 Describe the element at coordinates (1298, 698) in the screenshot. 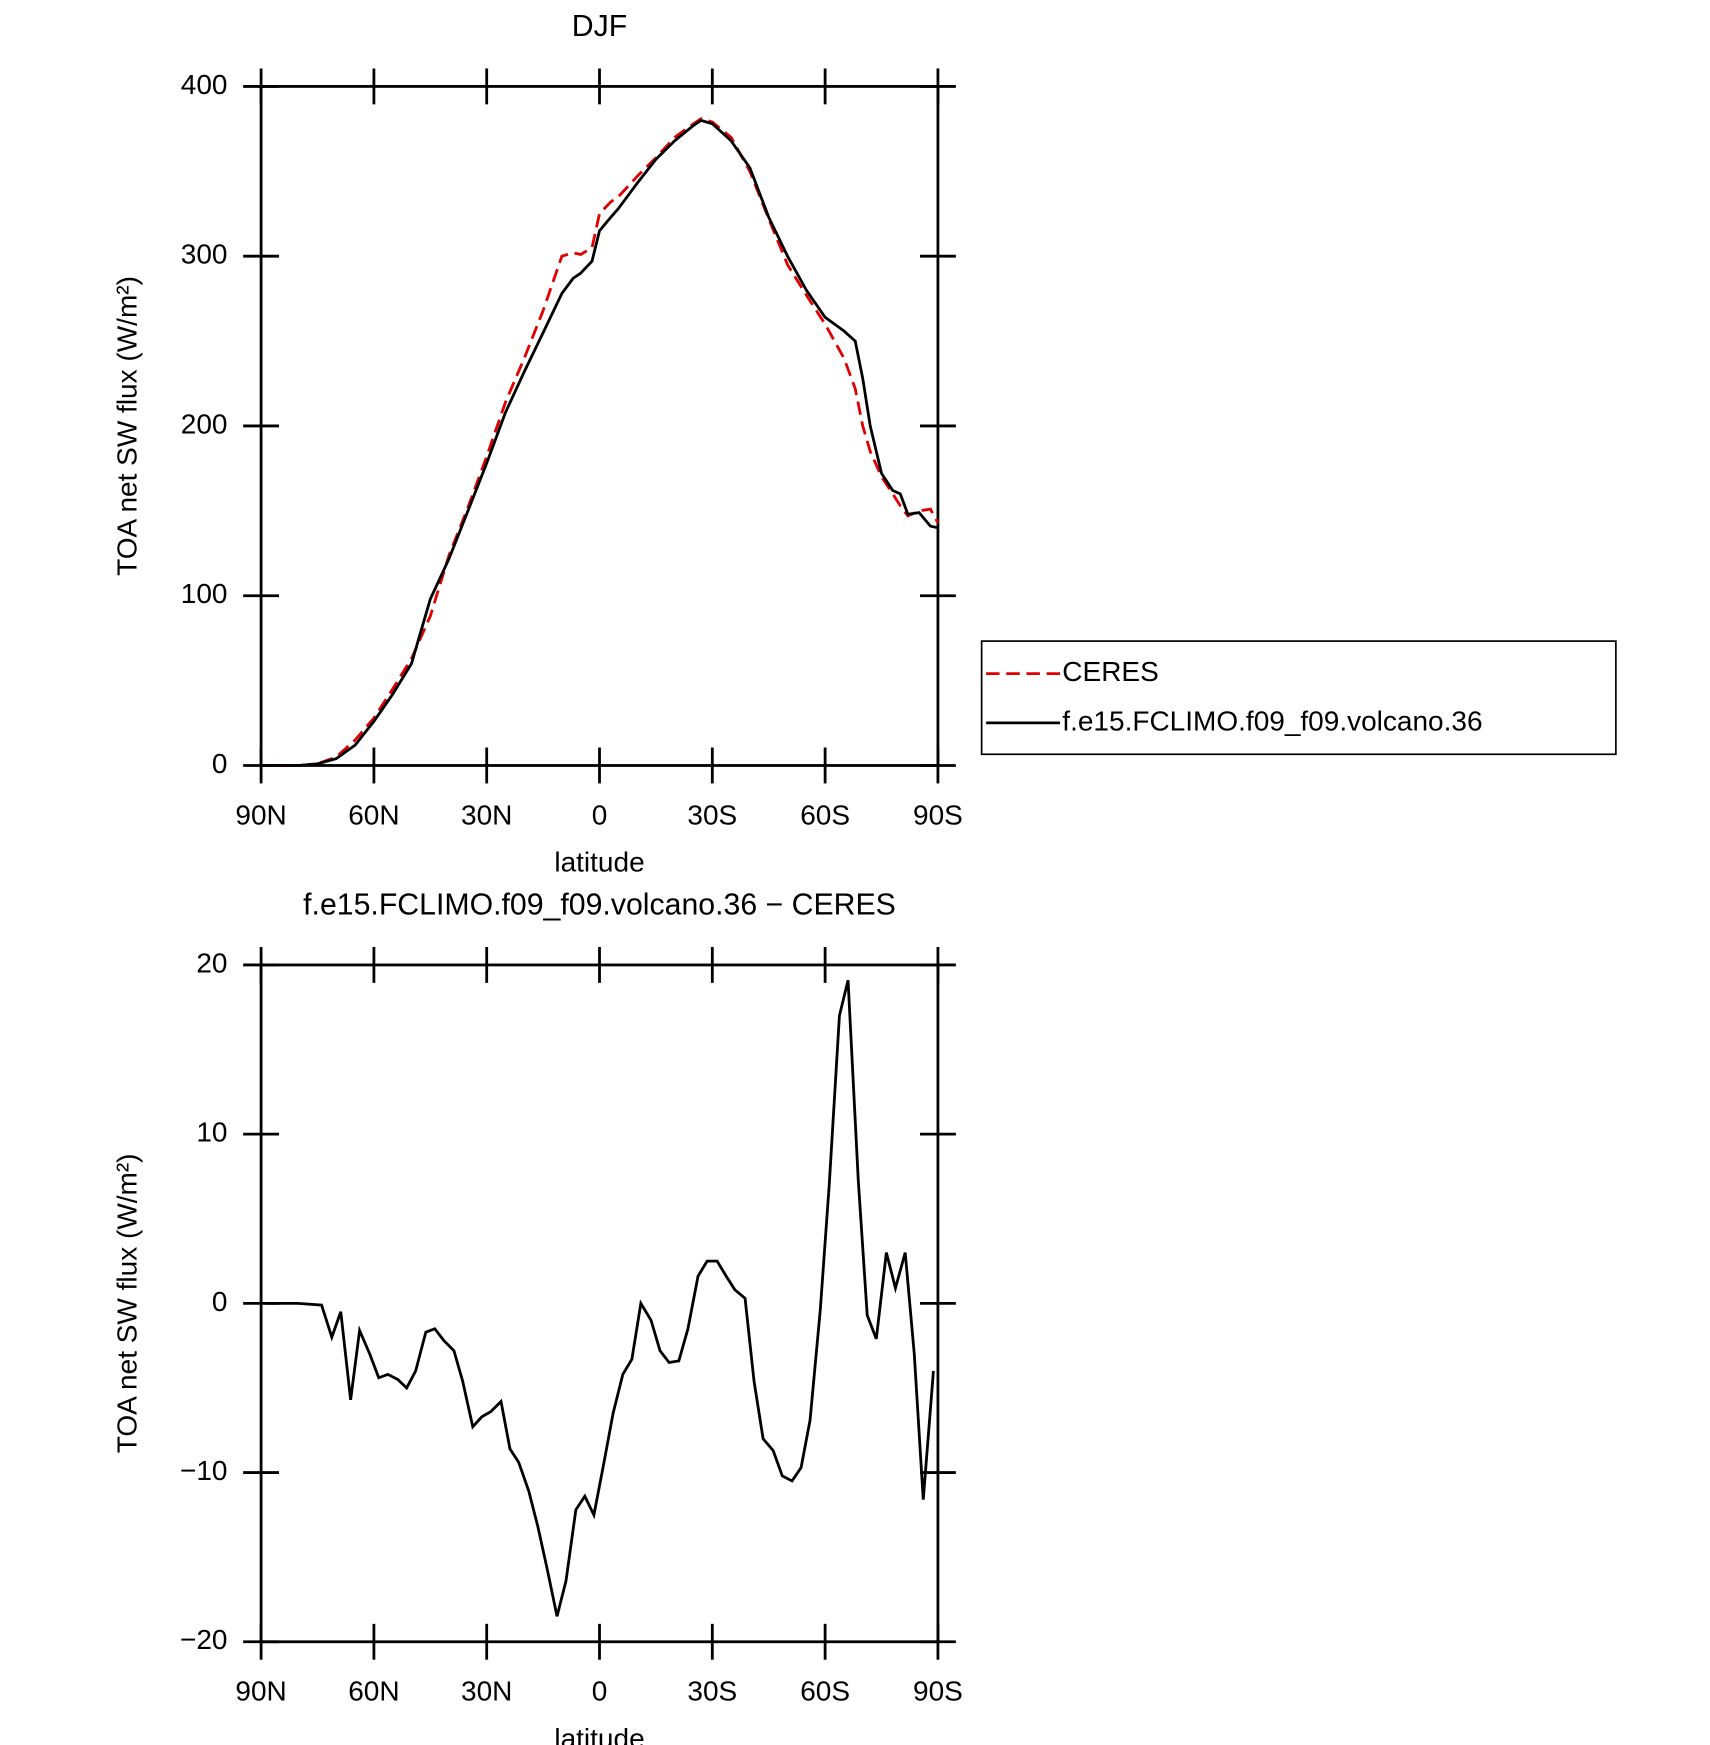

I see `legend-box` at that location.